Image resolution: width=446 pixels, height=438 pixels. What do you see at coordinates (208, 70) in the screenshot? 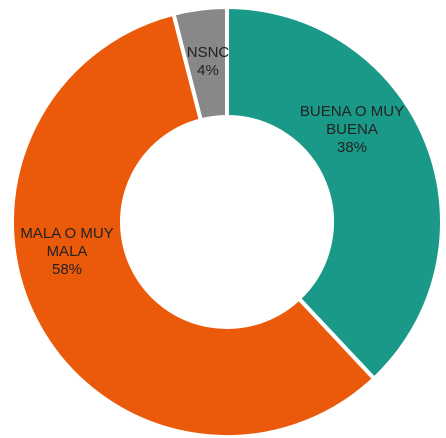
I see `value-label: 4%` at bounding box center [208, 70].